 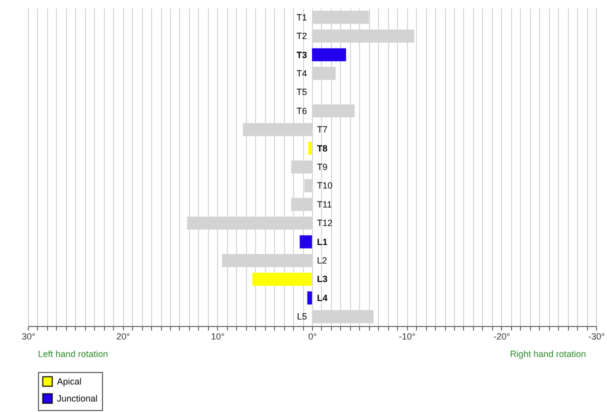 I want to click on x-tick-label: 10°, so click(x=218, y=337).